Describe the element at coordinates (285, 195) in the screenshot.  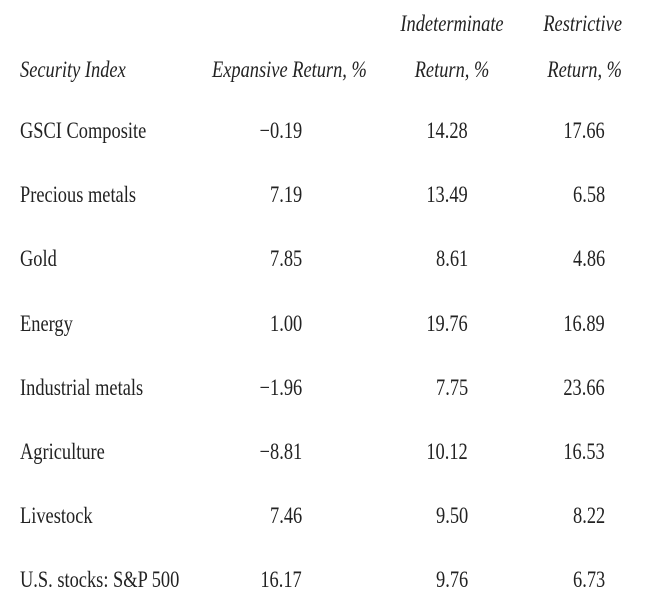
I see `value-cell: 7.19` at that location.